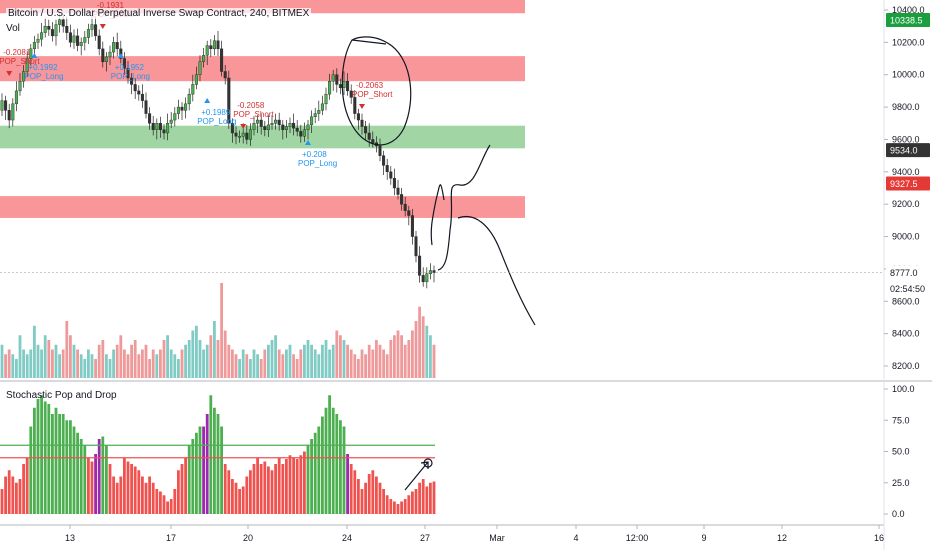 The width and height of the screenshot is (932, 555). What do you see at coordinates (906, 172) in the screenshot?
I see `price-tick-label: 9400.0` at bounding box center [906, 172].